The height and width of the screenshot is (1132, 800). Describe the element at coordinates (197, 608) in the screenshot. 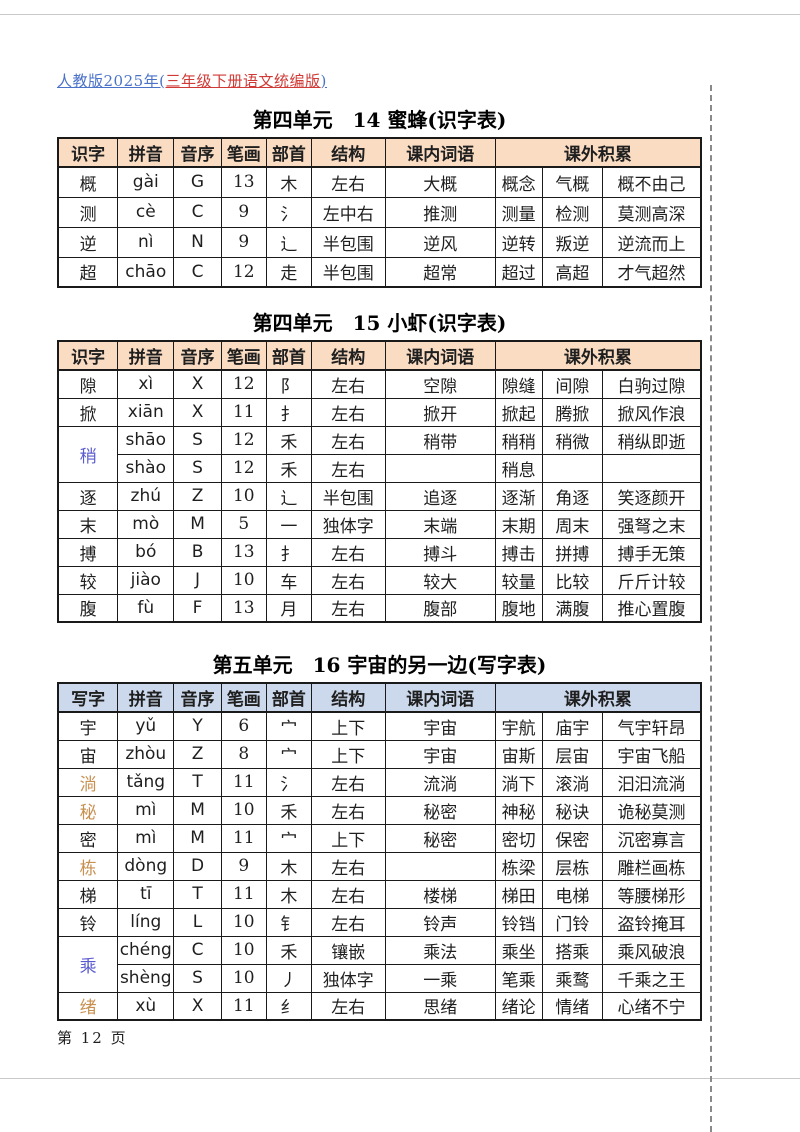

I see `alphabet-order-cell: F` at that location.